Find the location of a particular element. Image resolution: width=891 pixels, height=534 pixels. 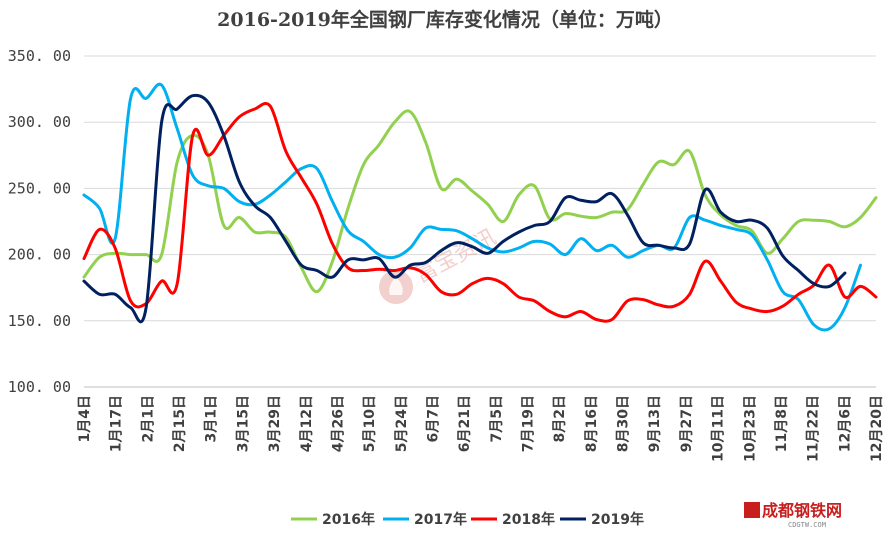

y-tick-label: 250. 00 is located at coordinates (39, 188).